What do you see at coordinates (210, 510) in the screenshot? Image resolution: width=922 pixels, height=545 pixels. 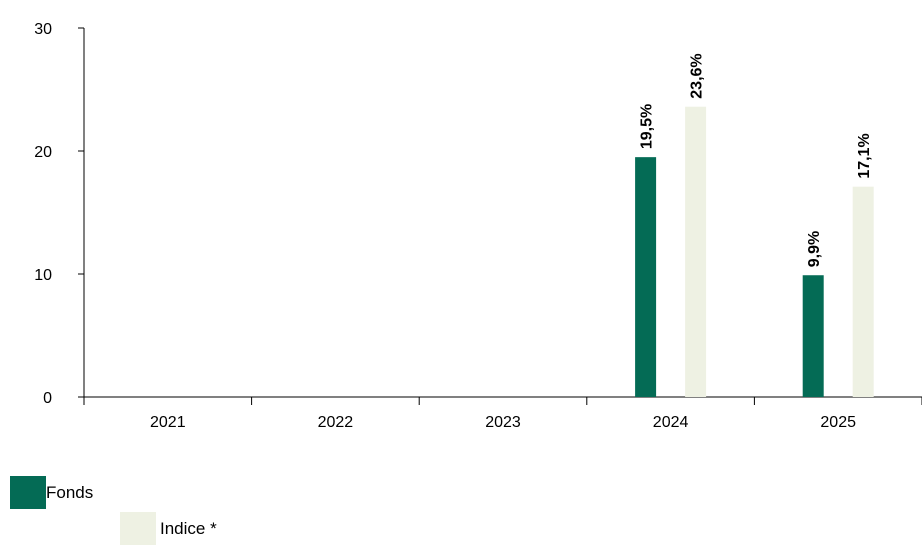 I see `legend: Fonds Indice *` at bounding box center [210, 510].